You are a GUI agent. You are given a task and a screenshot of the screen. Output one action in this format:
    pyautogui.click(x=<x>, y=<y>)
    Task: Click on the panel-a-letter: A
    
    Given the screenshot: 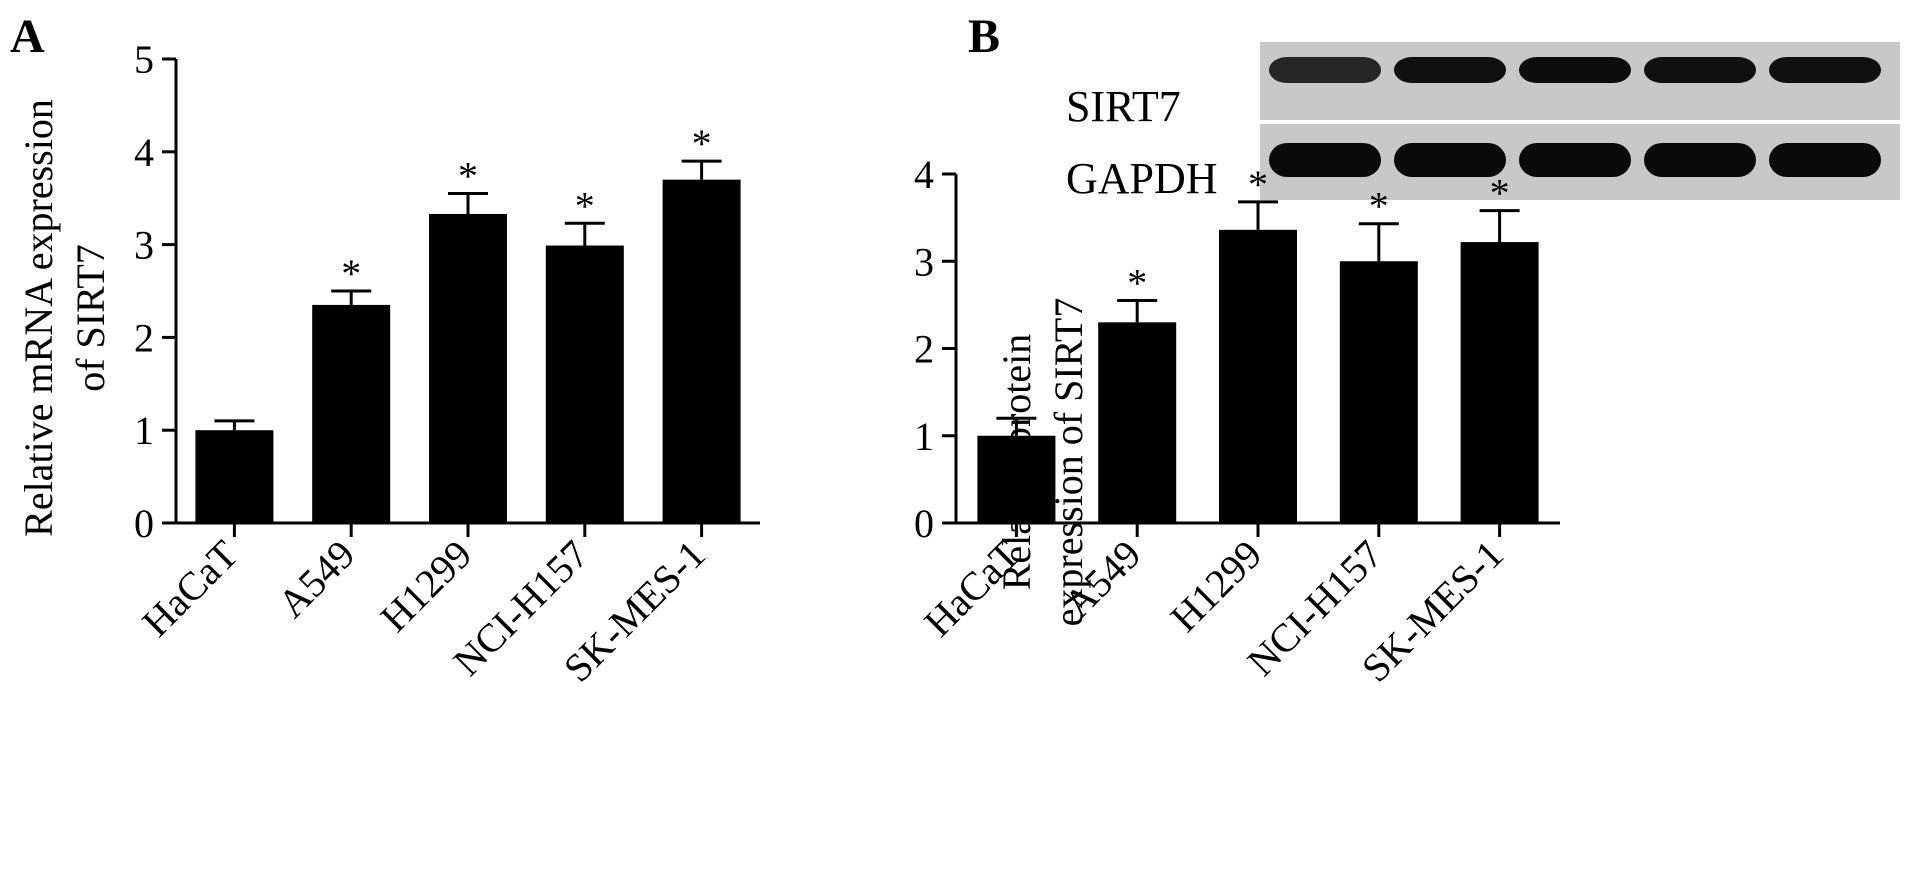 What is the action you would take?
    pyautogui.click(x=27, y=36)
    